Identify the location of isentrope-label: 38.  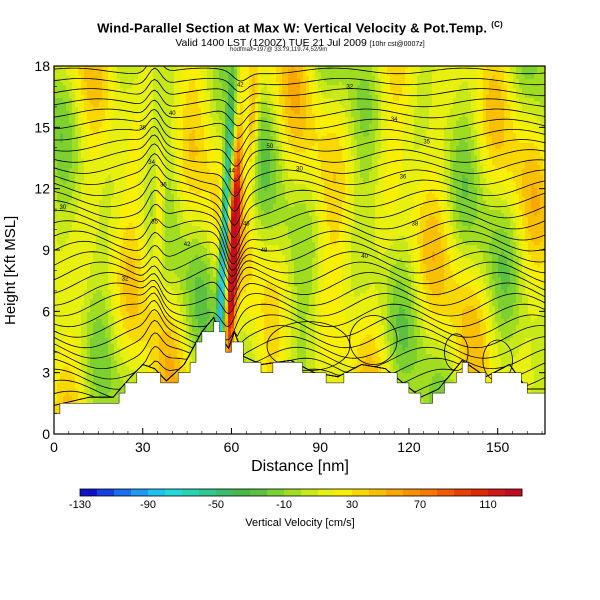
(415, 225).